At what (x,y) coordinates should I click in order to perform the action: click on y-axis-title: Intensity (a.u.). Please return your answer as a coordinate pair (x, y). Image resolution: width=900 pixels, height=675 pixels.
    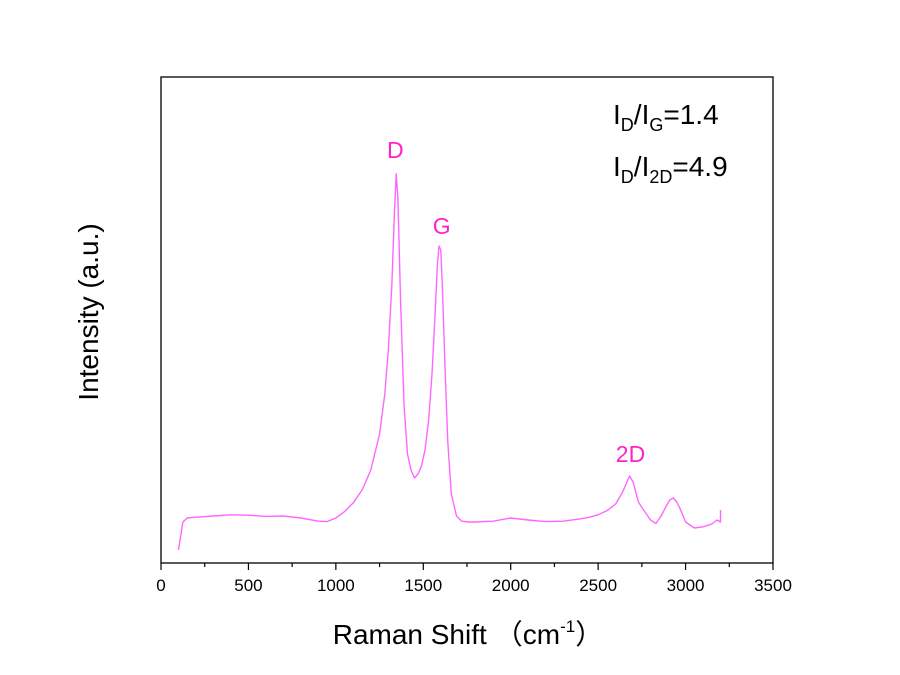
    Looking at the image, I should click on (88, 311).